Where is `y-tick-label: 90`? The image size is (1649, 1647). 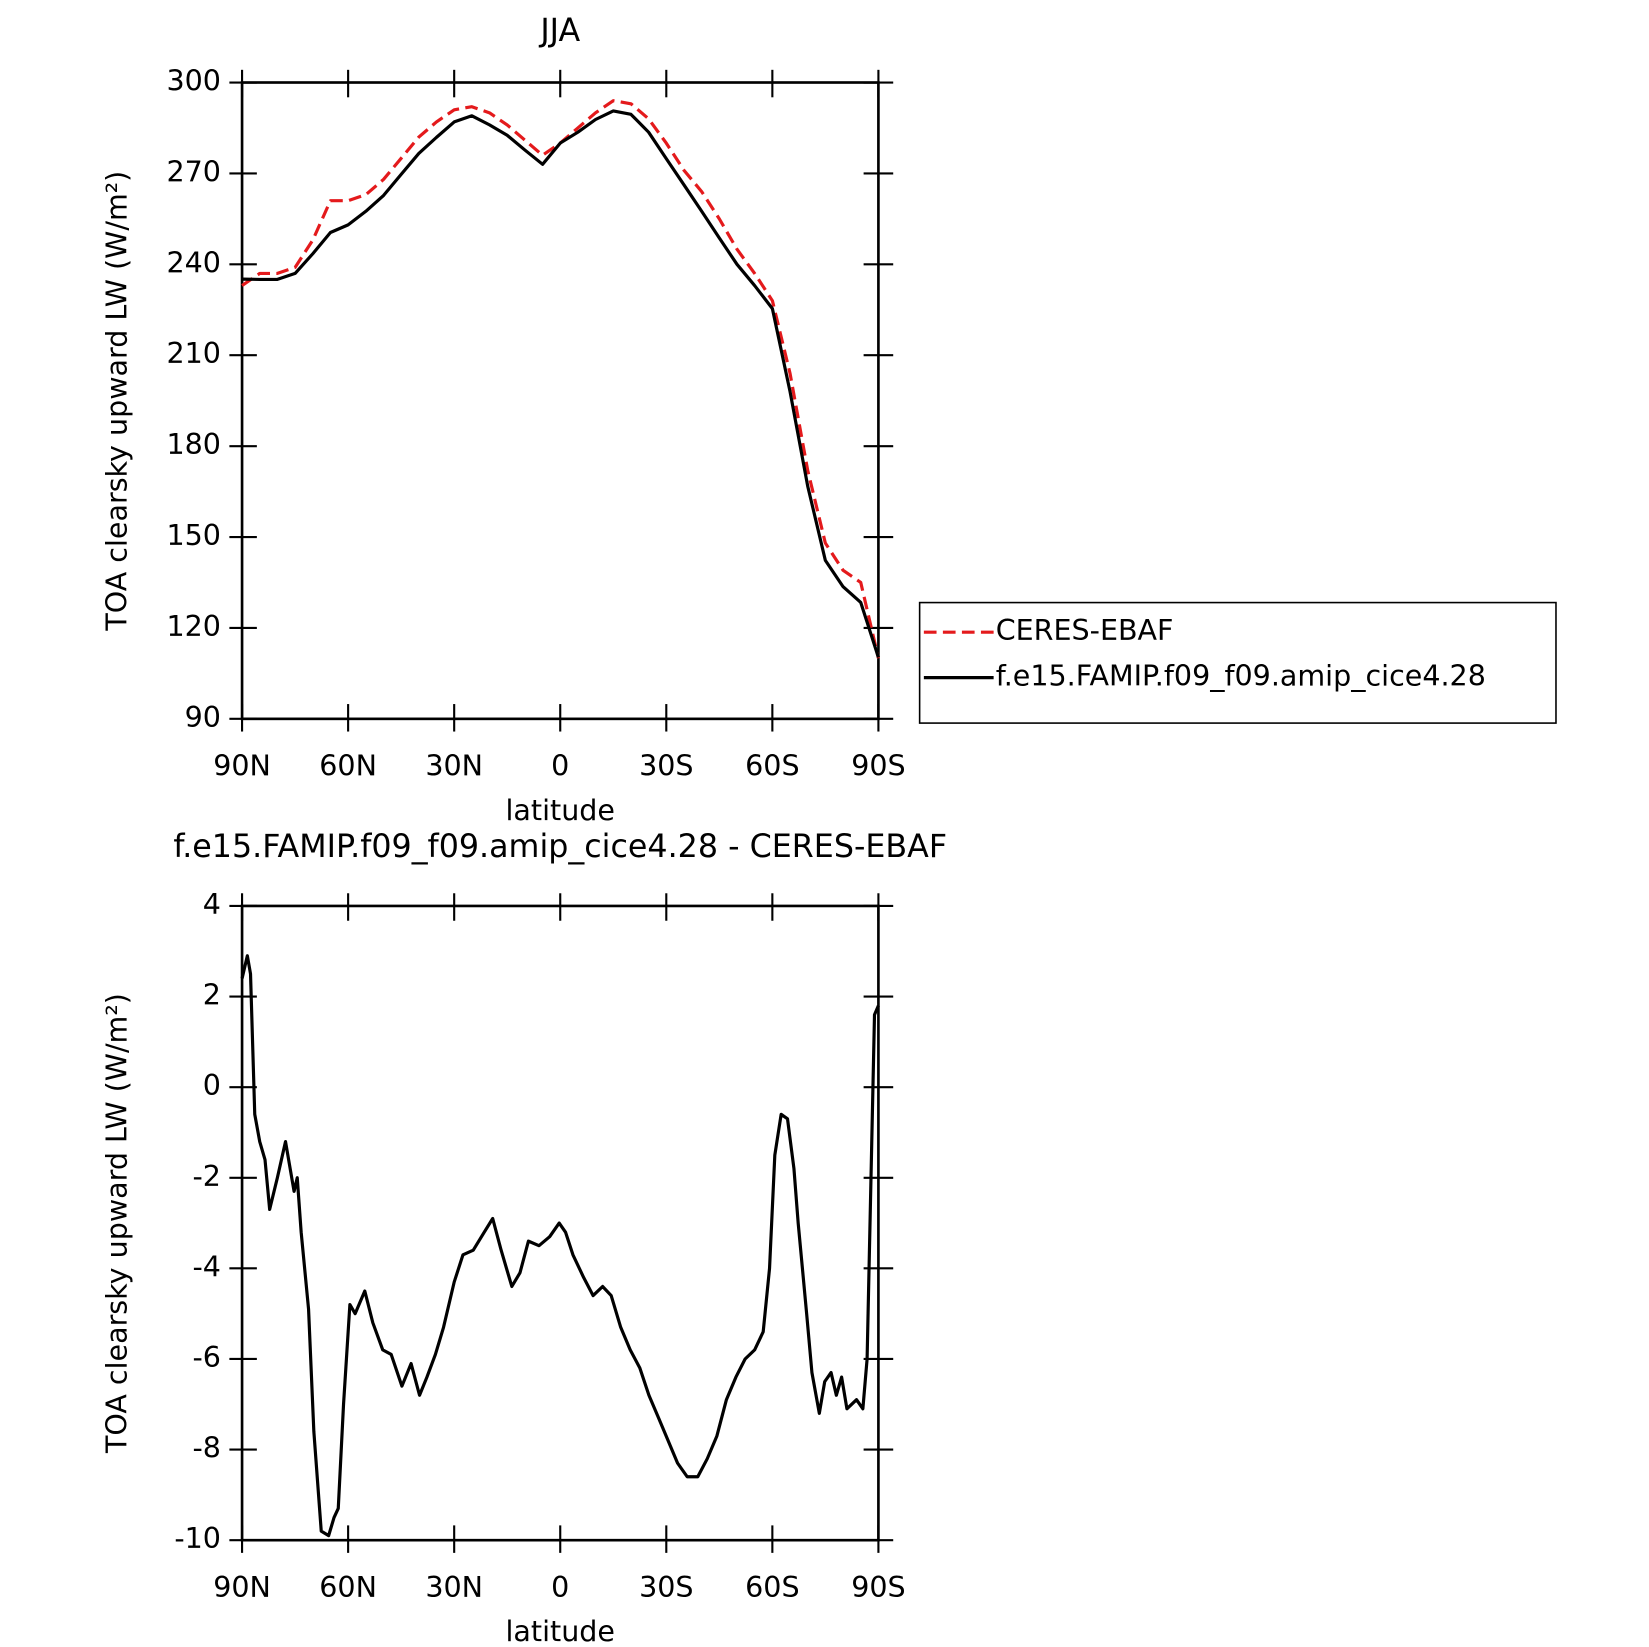 y-tick-label: 90 is located at coordinates (203, 717).